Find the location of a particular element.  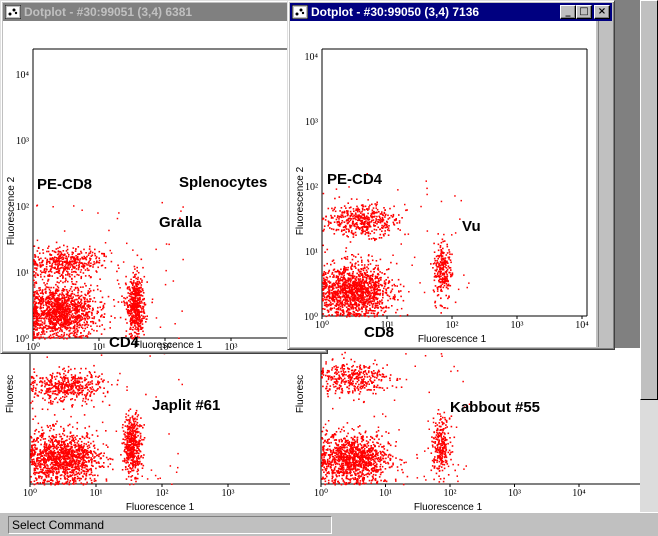

title-bar-back: Dotplot - #30:99051 (3,4) 6381 is located at coordinates (164, 12).